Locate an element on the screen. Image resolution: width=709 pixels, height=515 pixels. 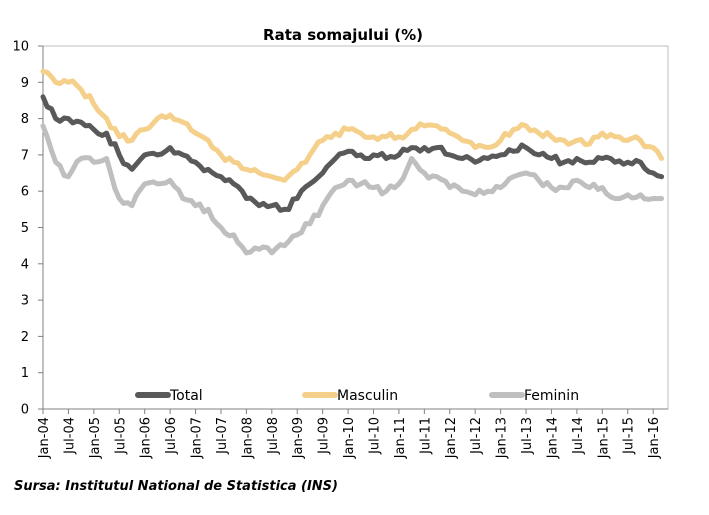
y-tick-label: 9 is located at coordinates (25, 83).